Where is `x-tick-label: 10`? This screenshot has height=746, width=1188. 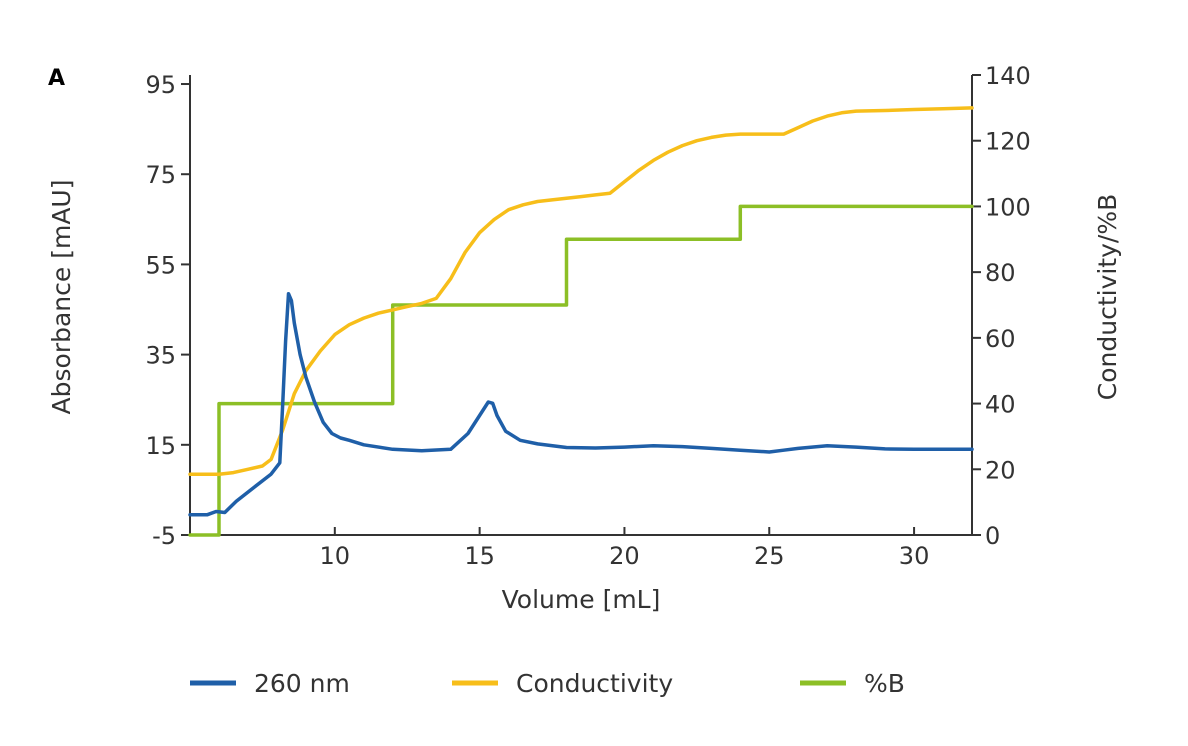 x-tick-label: 10 is located at coordinates (335, 556).